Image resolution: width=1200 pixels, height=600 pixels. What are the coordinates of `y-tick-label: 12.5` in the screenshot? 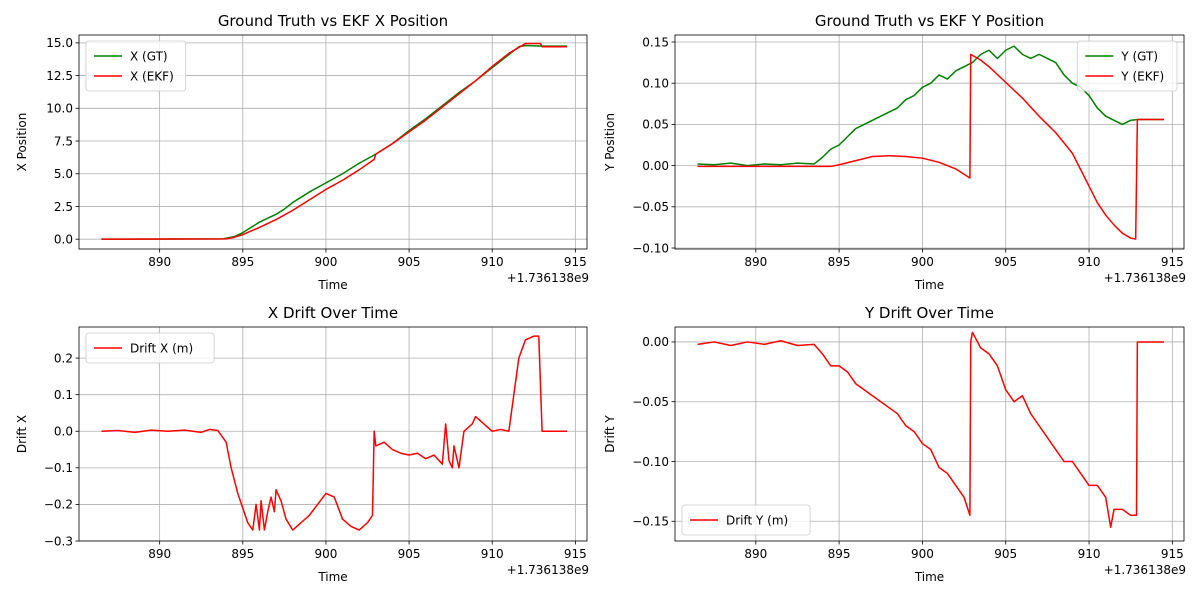 It's located at (59, 76).